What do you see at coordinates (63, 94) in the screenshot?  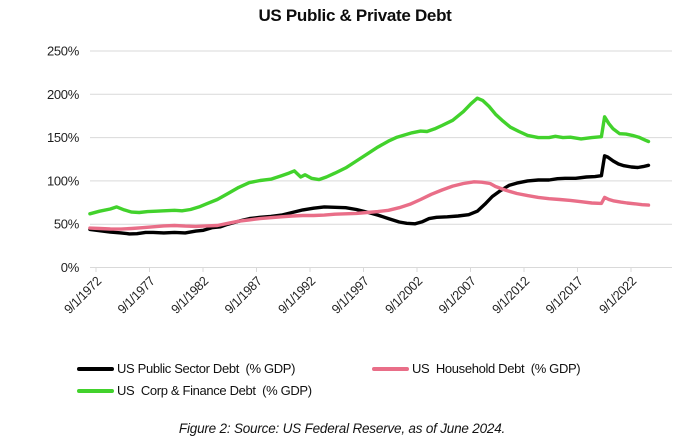 I see `y-axis-tick-label: 200%` at bounding box center [63, 94].